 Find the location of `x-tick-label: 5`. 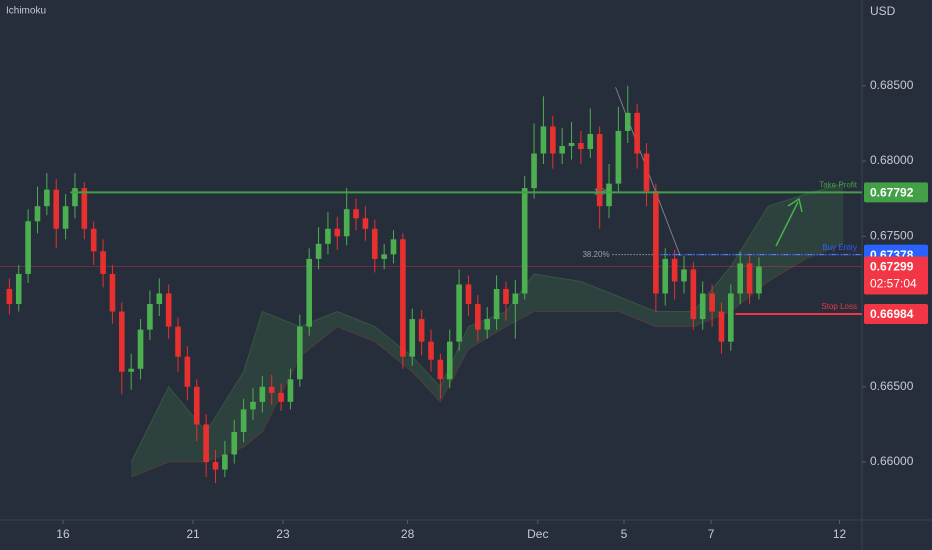

x-tick-label: 5 is located at coordinates (624, 534).